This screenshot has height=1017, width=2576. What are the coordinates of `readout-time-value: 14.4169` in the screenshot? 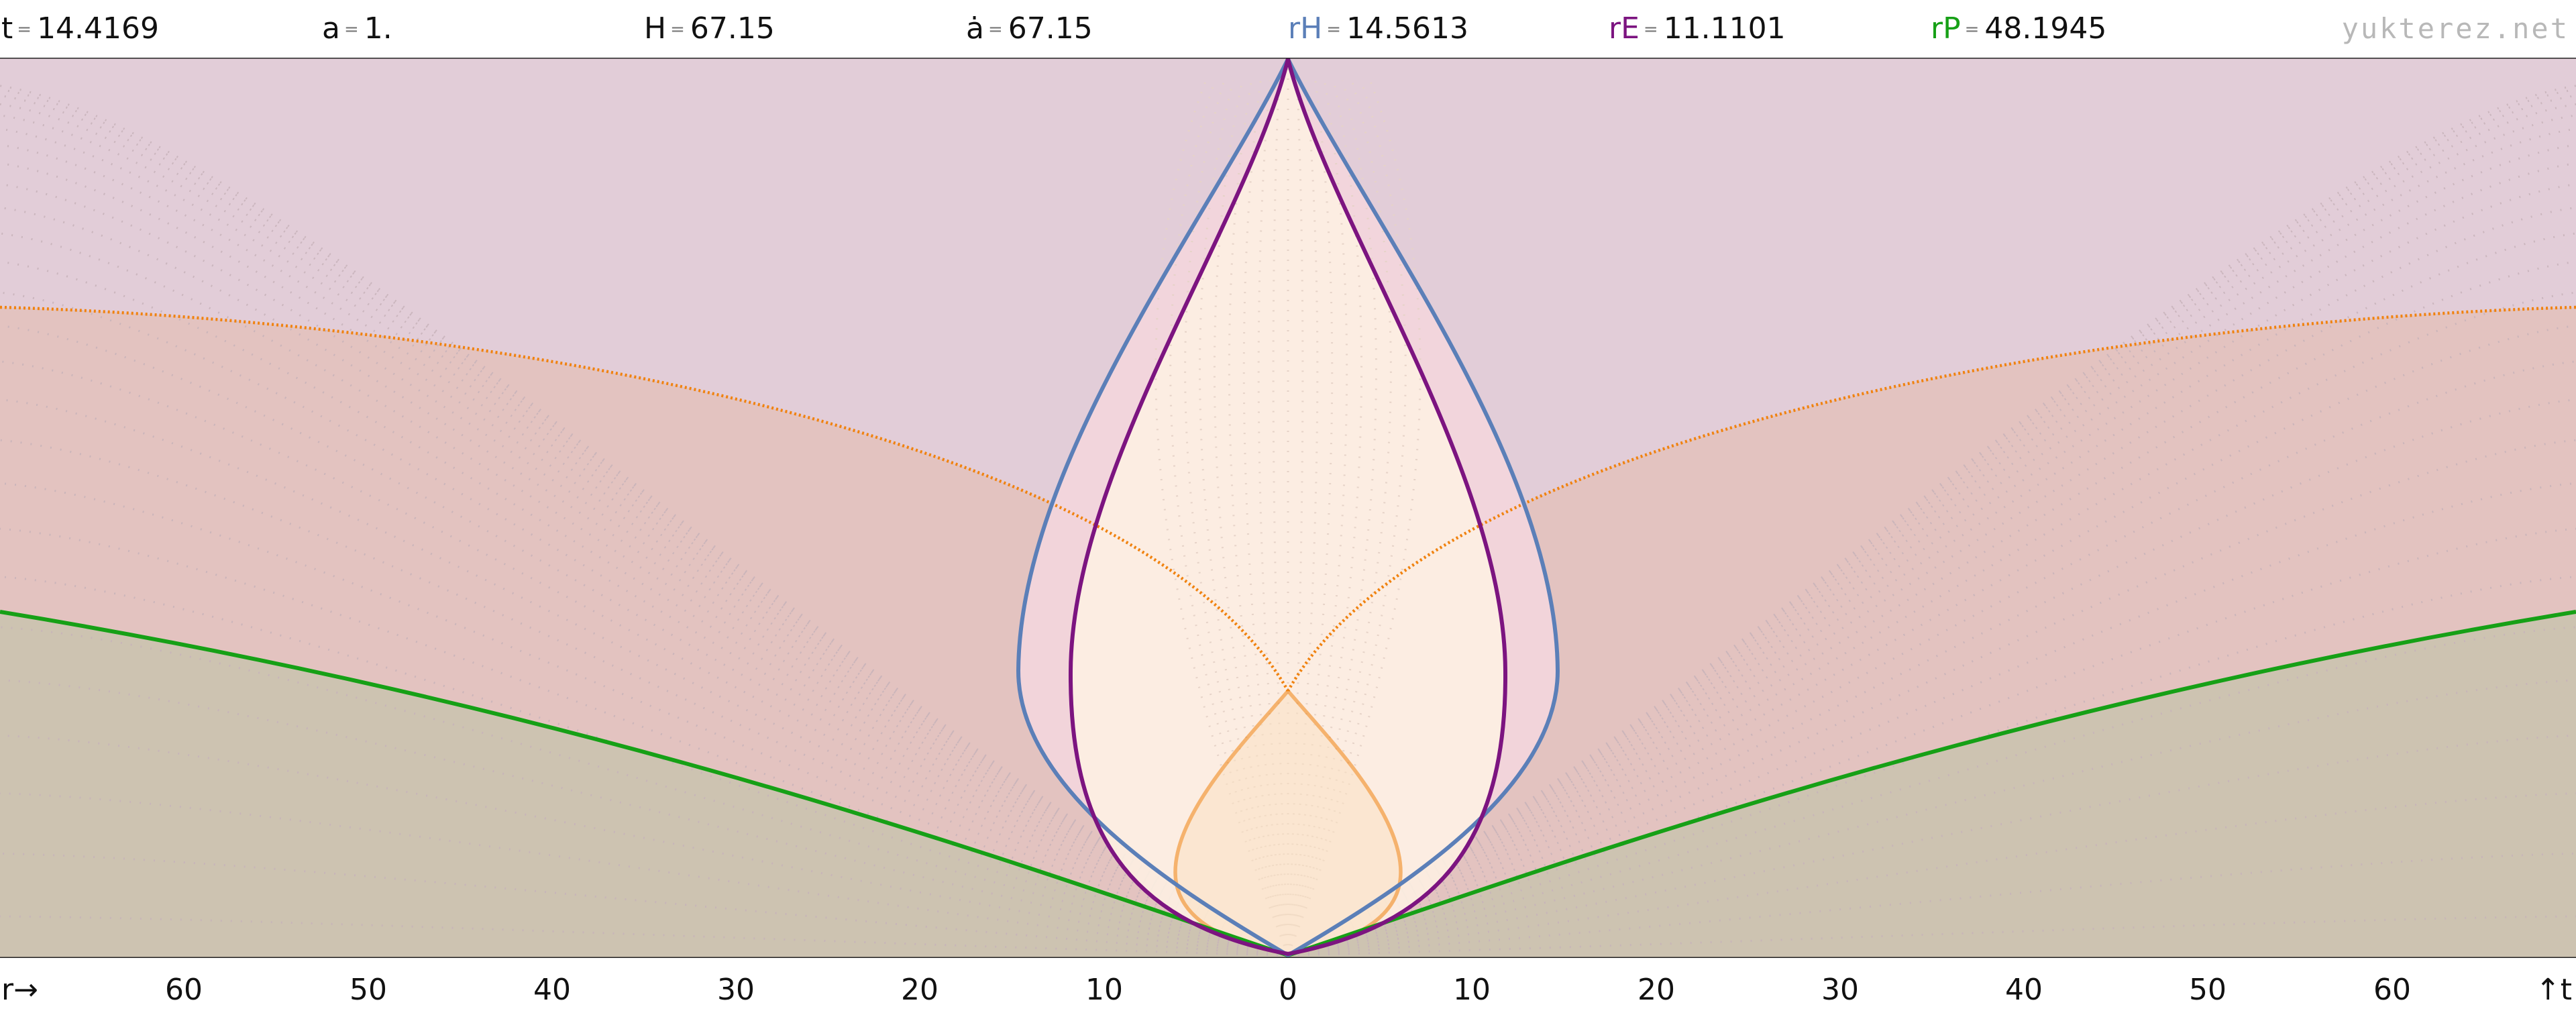 It's located at (98, 28).